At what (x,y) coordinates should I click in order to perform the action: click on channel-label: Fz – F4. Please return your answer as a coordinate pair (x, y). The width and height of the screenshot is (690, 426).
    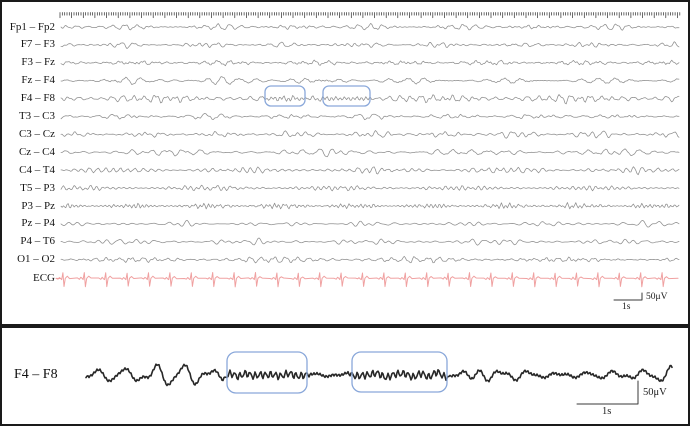
    Looking at the image, I should click on (38, 80).